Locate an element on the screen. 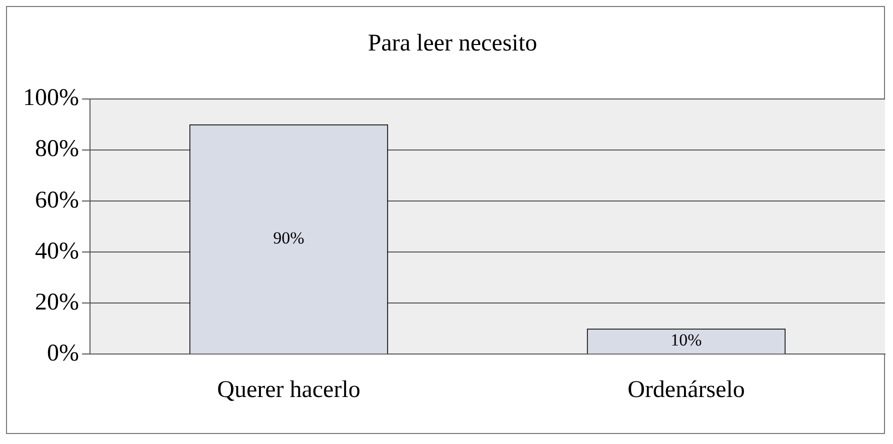  y-tick-label: 0% is located at coordinates (62, 353).